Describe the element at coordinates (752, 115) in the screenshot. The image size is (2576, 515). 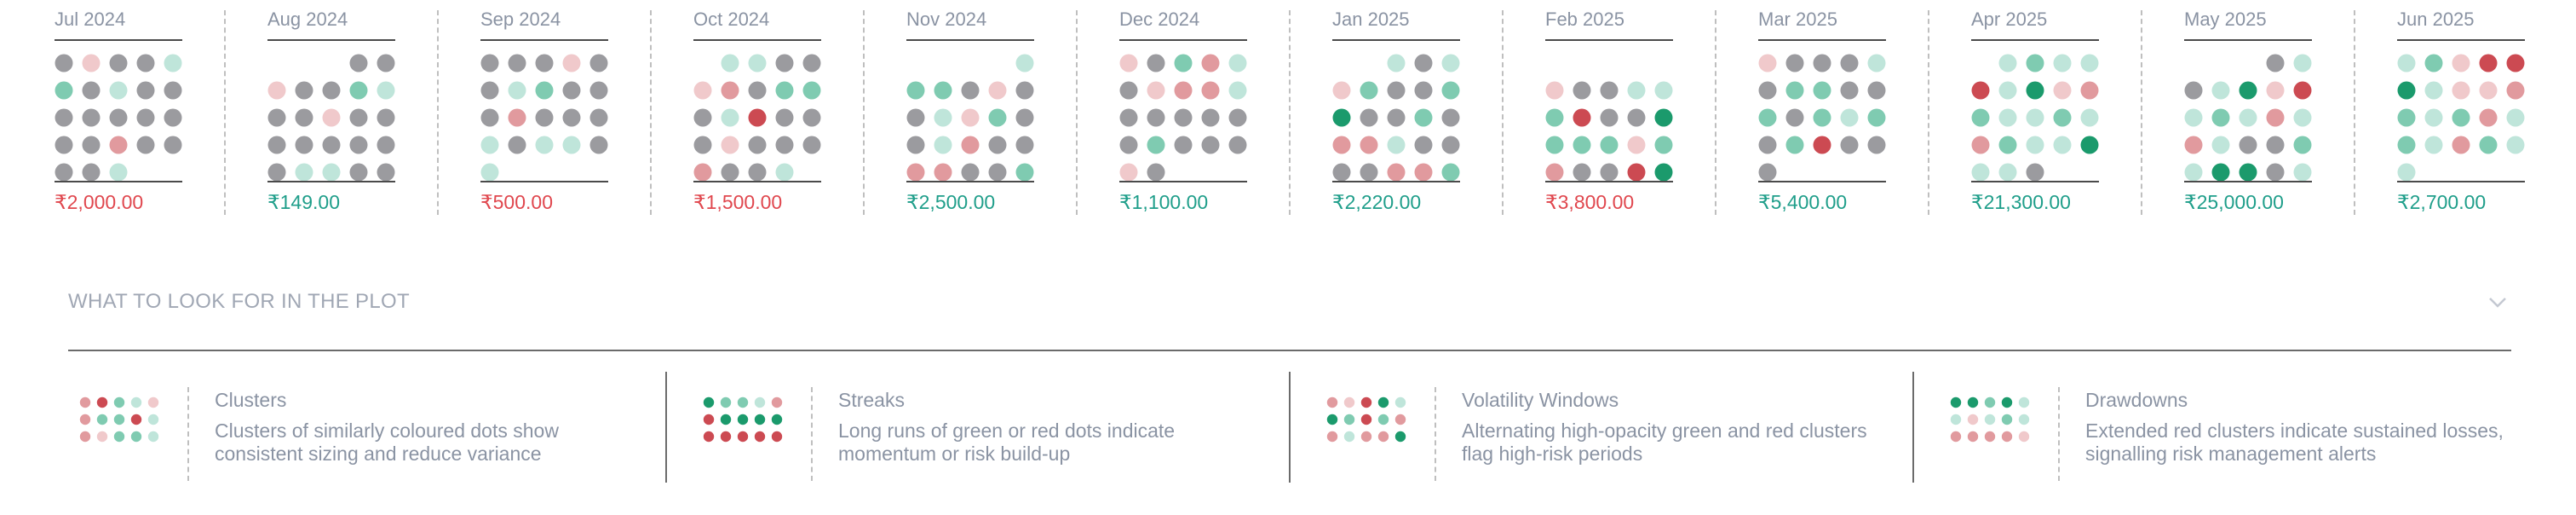
I see `month-column: Oct 2024 ₹1,500.00` at that location.